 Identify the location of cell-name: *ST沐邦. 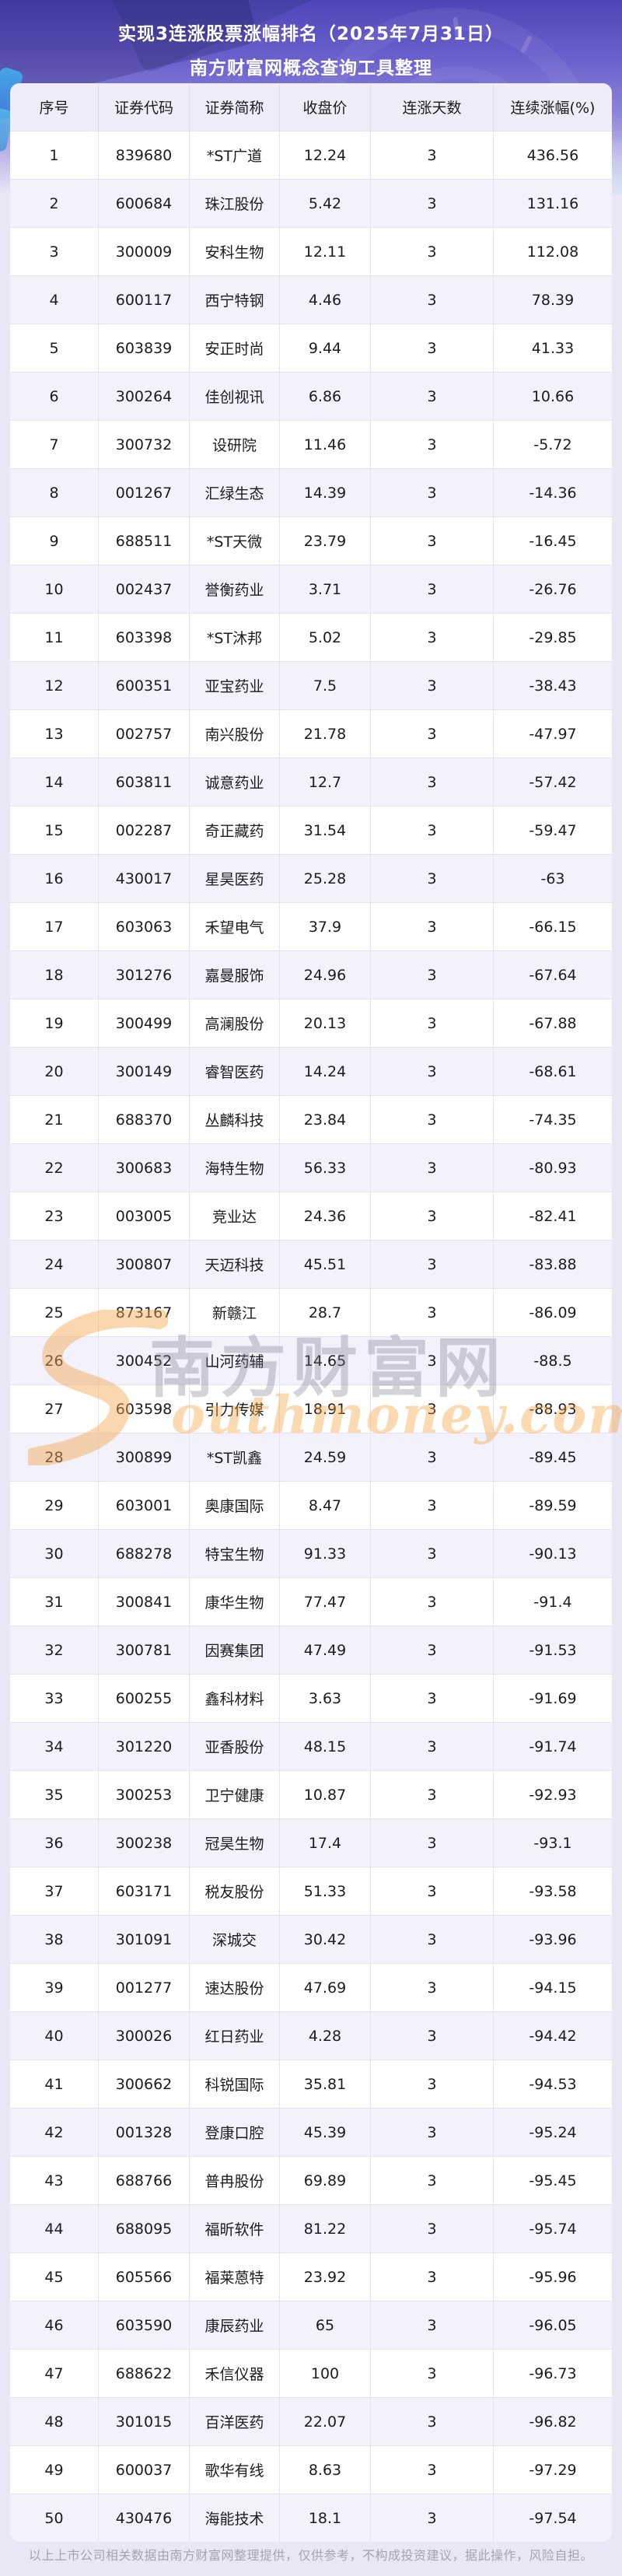
(235, 637).